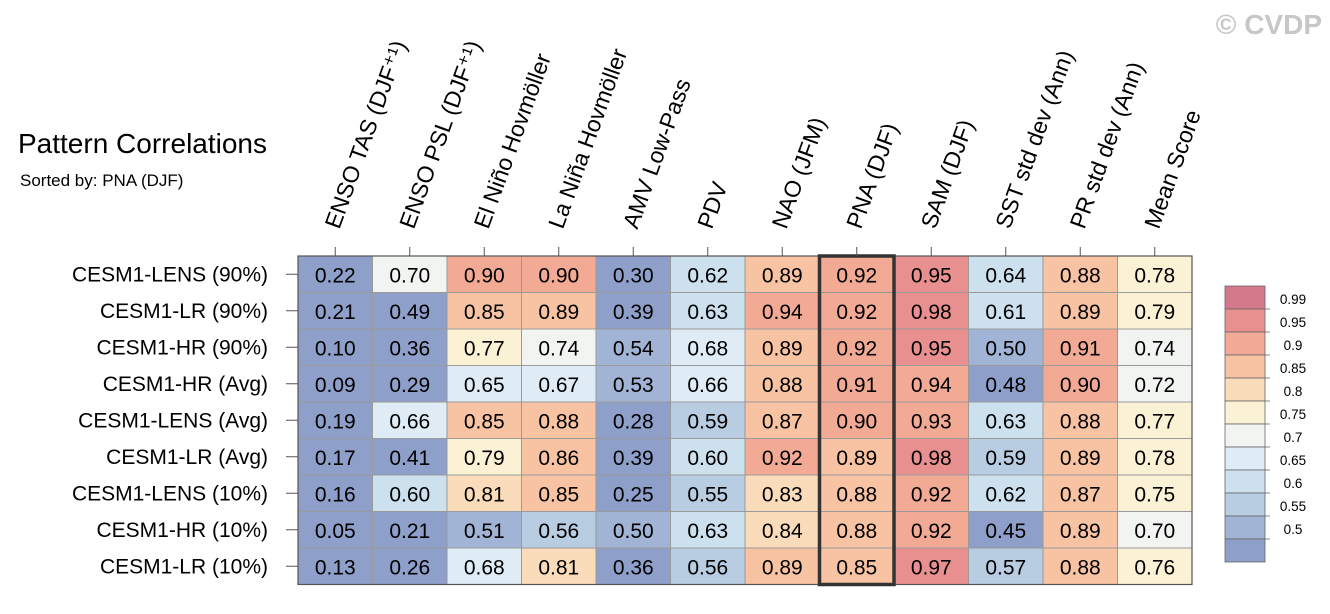 The width and height of the screenshot is (1330, 614). What do you see at coordinates (366, 134) in the screenshot?
I see `column-label: ENSO TAS (DJF⁺¹)` at bounding box center [366, 134].